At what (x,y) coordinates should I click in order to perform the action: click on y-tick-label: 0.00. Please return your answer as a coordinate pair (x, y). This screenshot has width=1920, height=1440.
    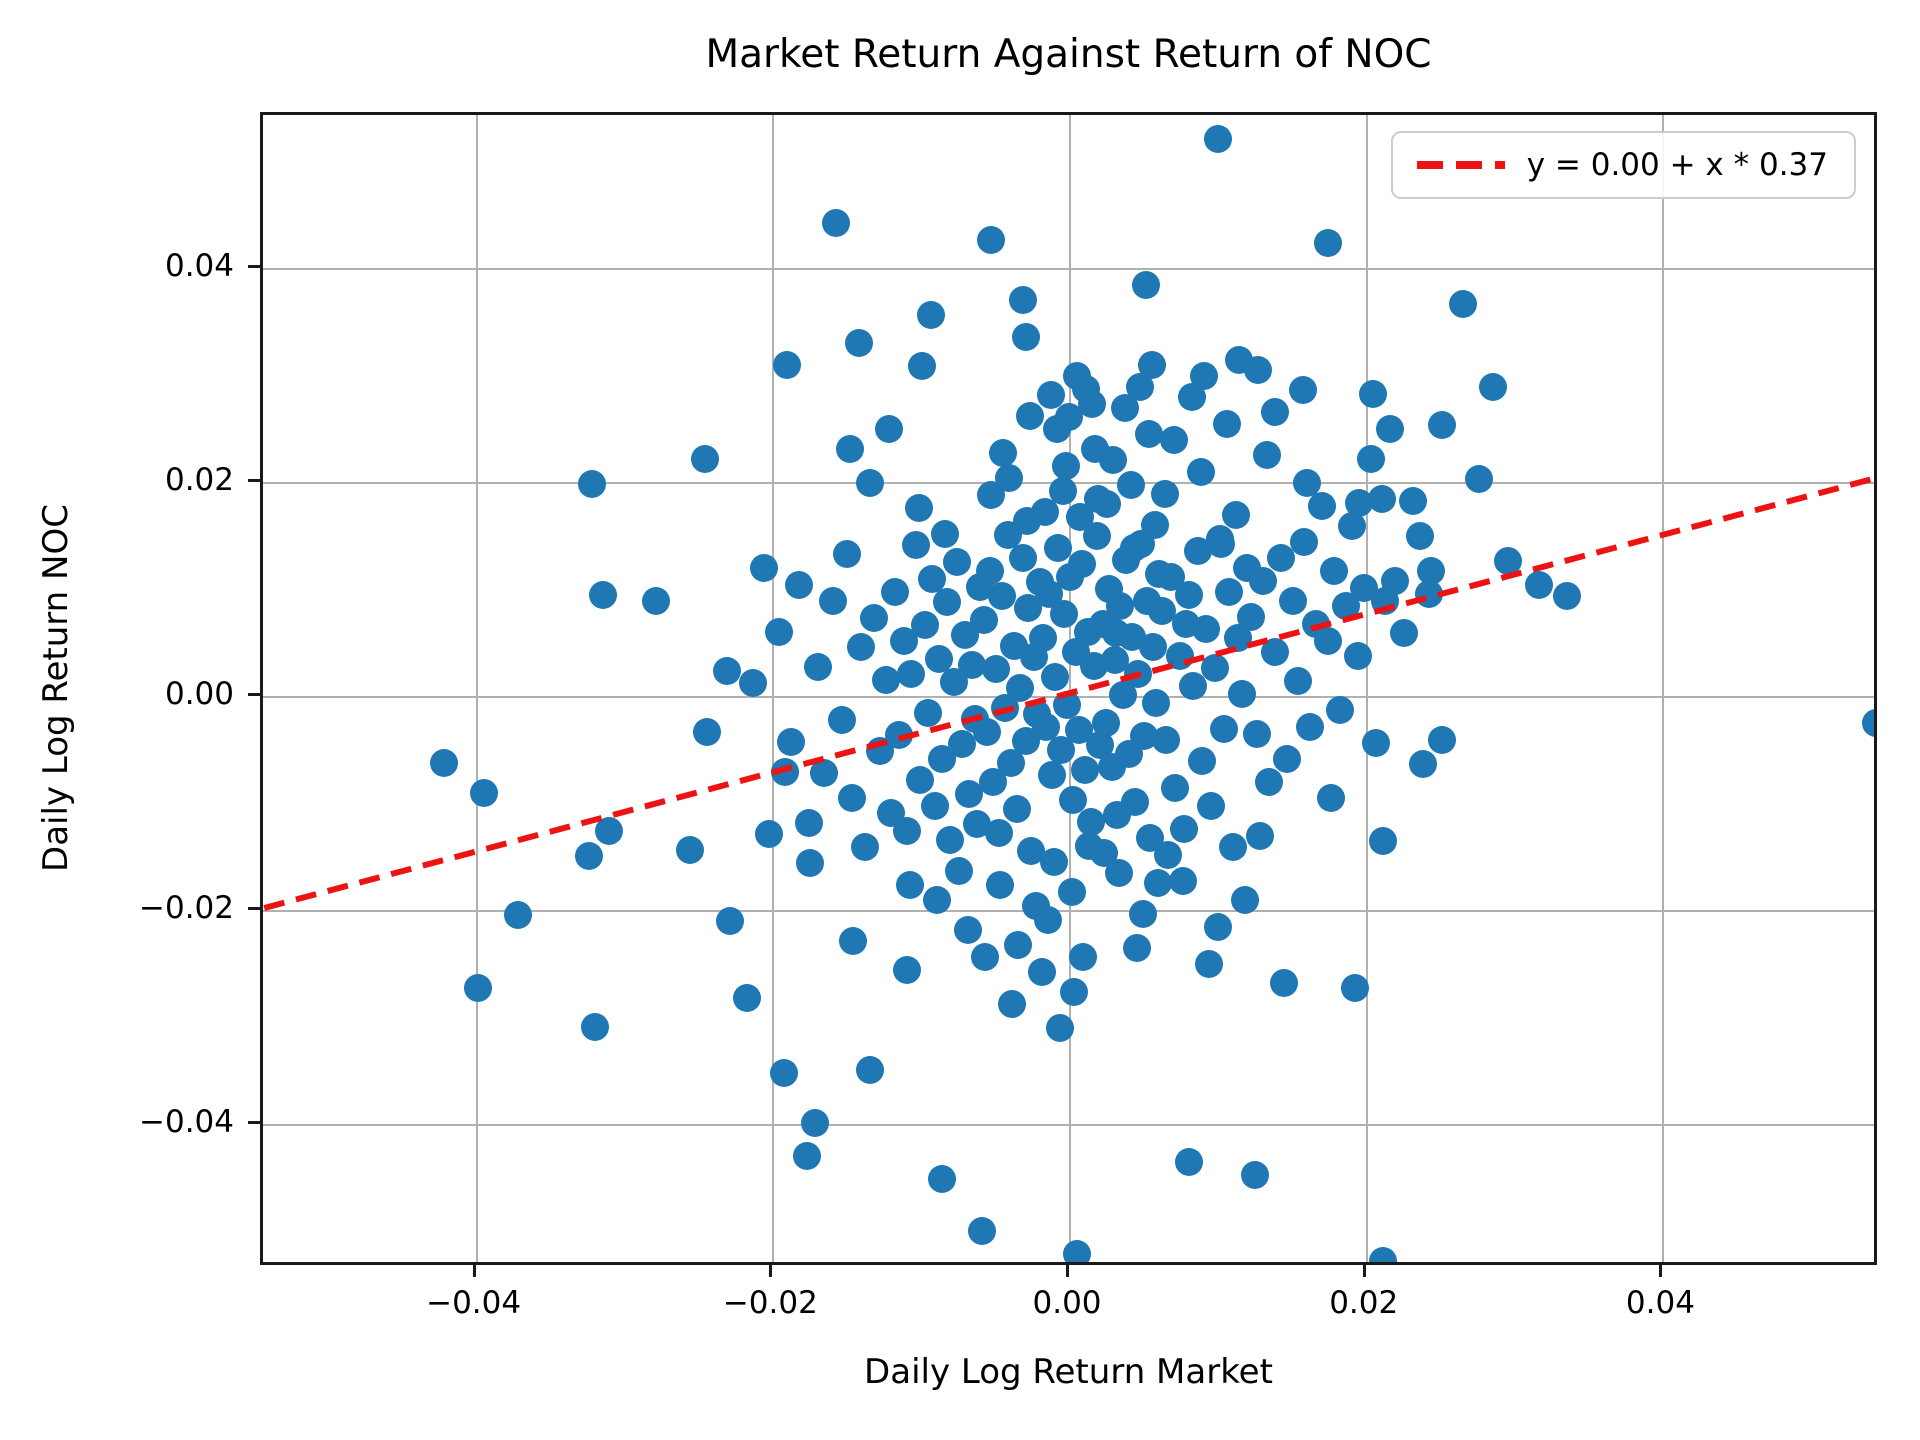
    Looking at the image, I should click on (199, 693).